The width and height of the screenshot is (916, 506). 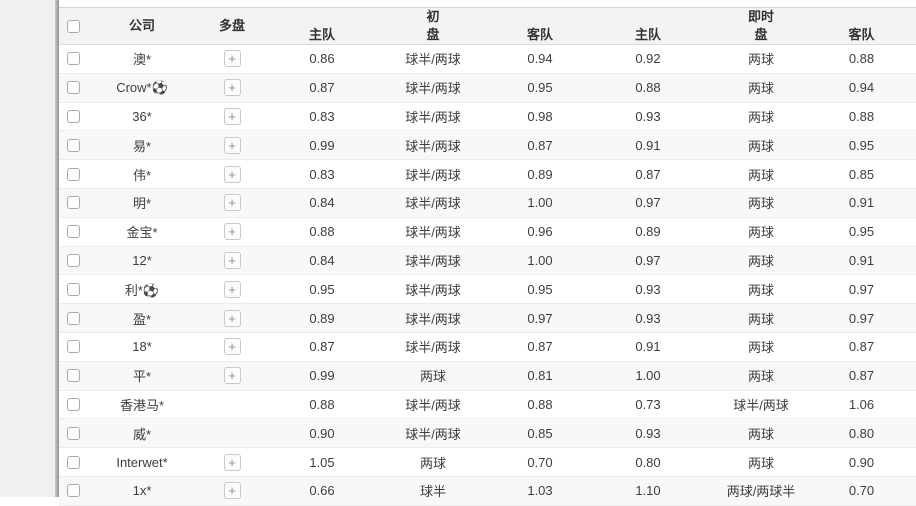 What do you see at coordinates (487, 88) in the screenshot?
I see `table-row: Crow*⚽ + 0.87 球半/两球 0.95 0.88 两球 0.94` at bounding box center [487, 88].